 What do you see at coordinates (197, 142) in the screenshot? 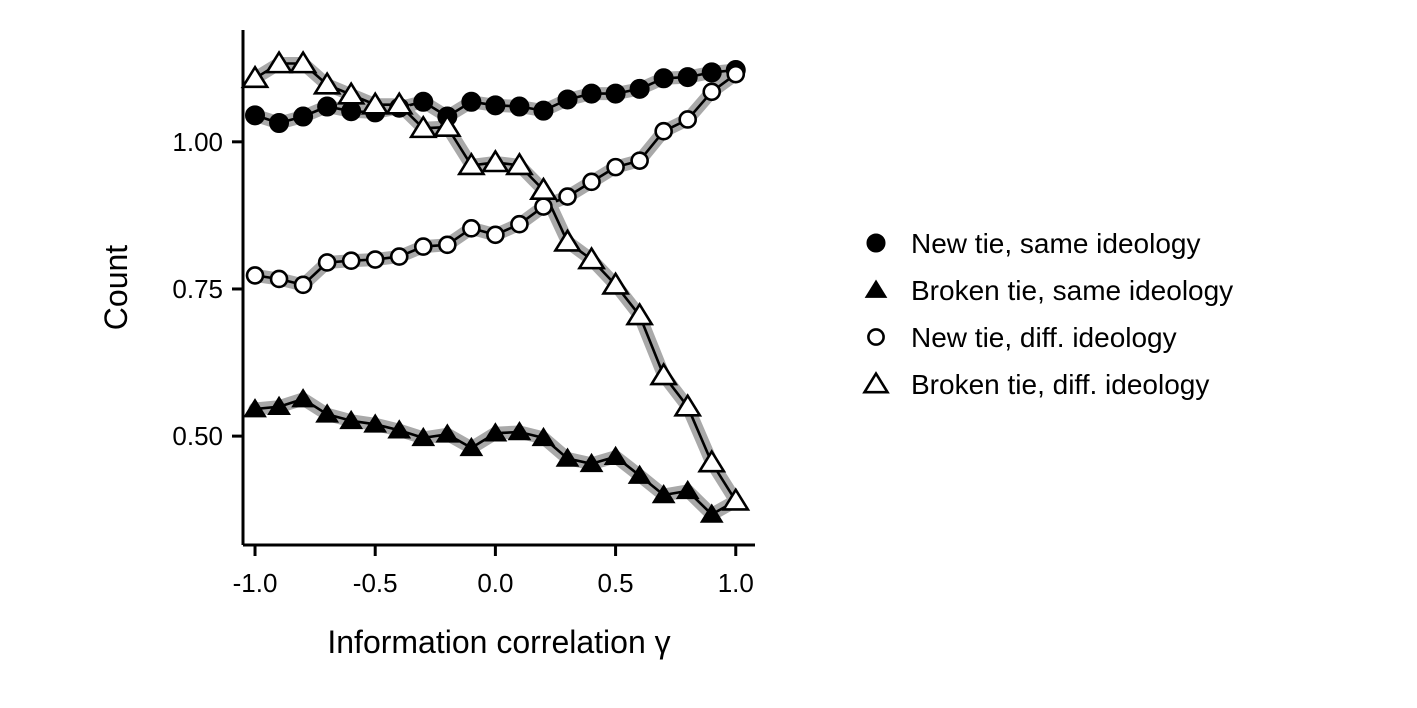
I see `y-tick-label: 1.00` at bounding box center [197, 142].